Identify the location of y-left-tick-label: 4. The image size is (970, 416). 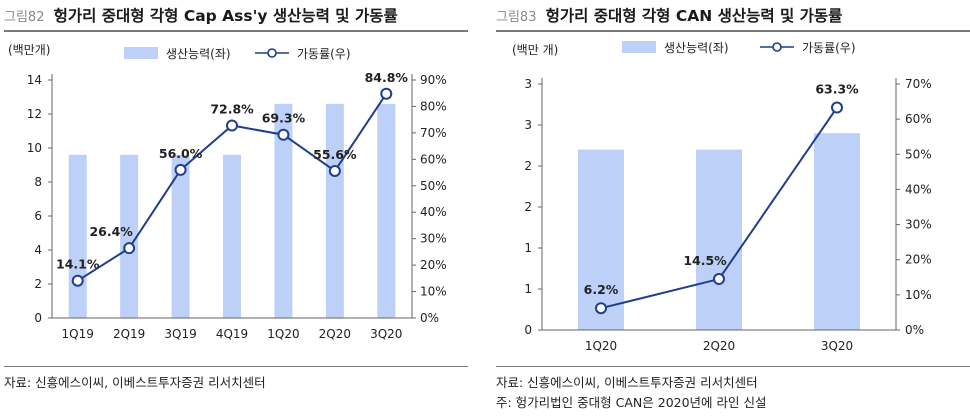
(38, 250).